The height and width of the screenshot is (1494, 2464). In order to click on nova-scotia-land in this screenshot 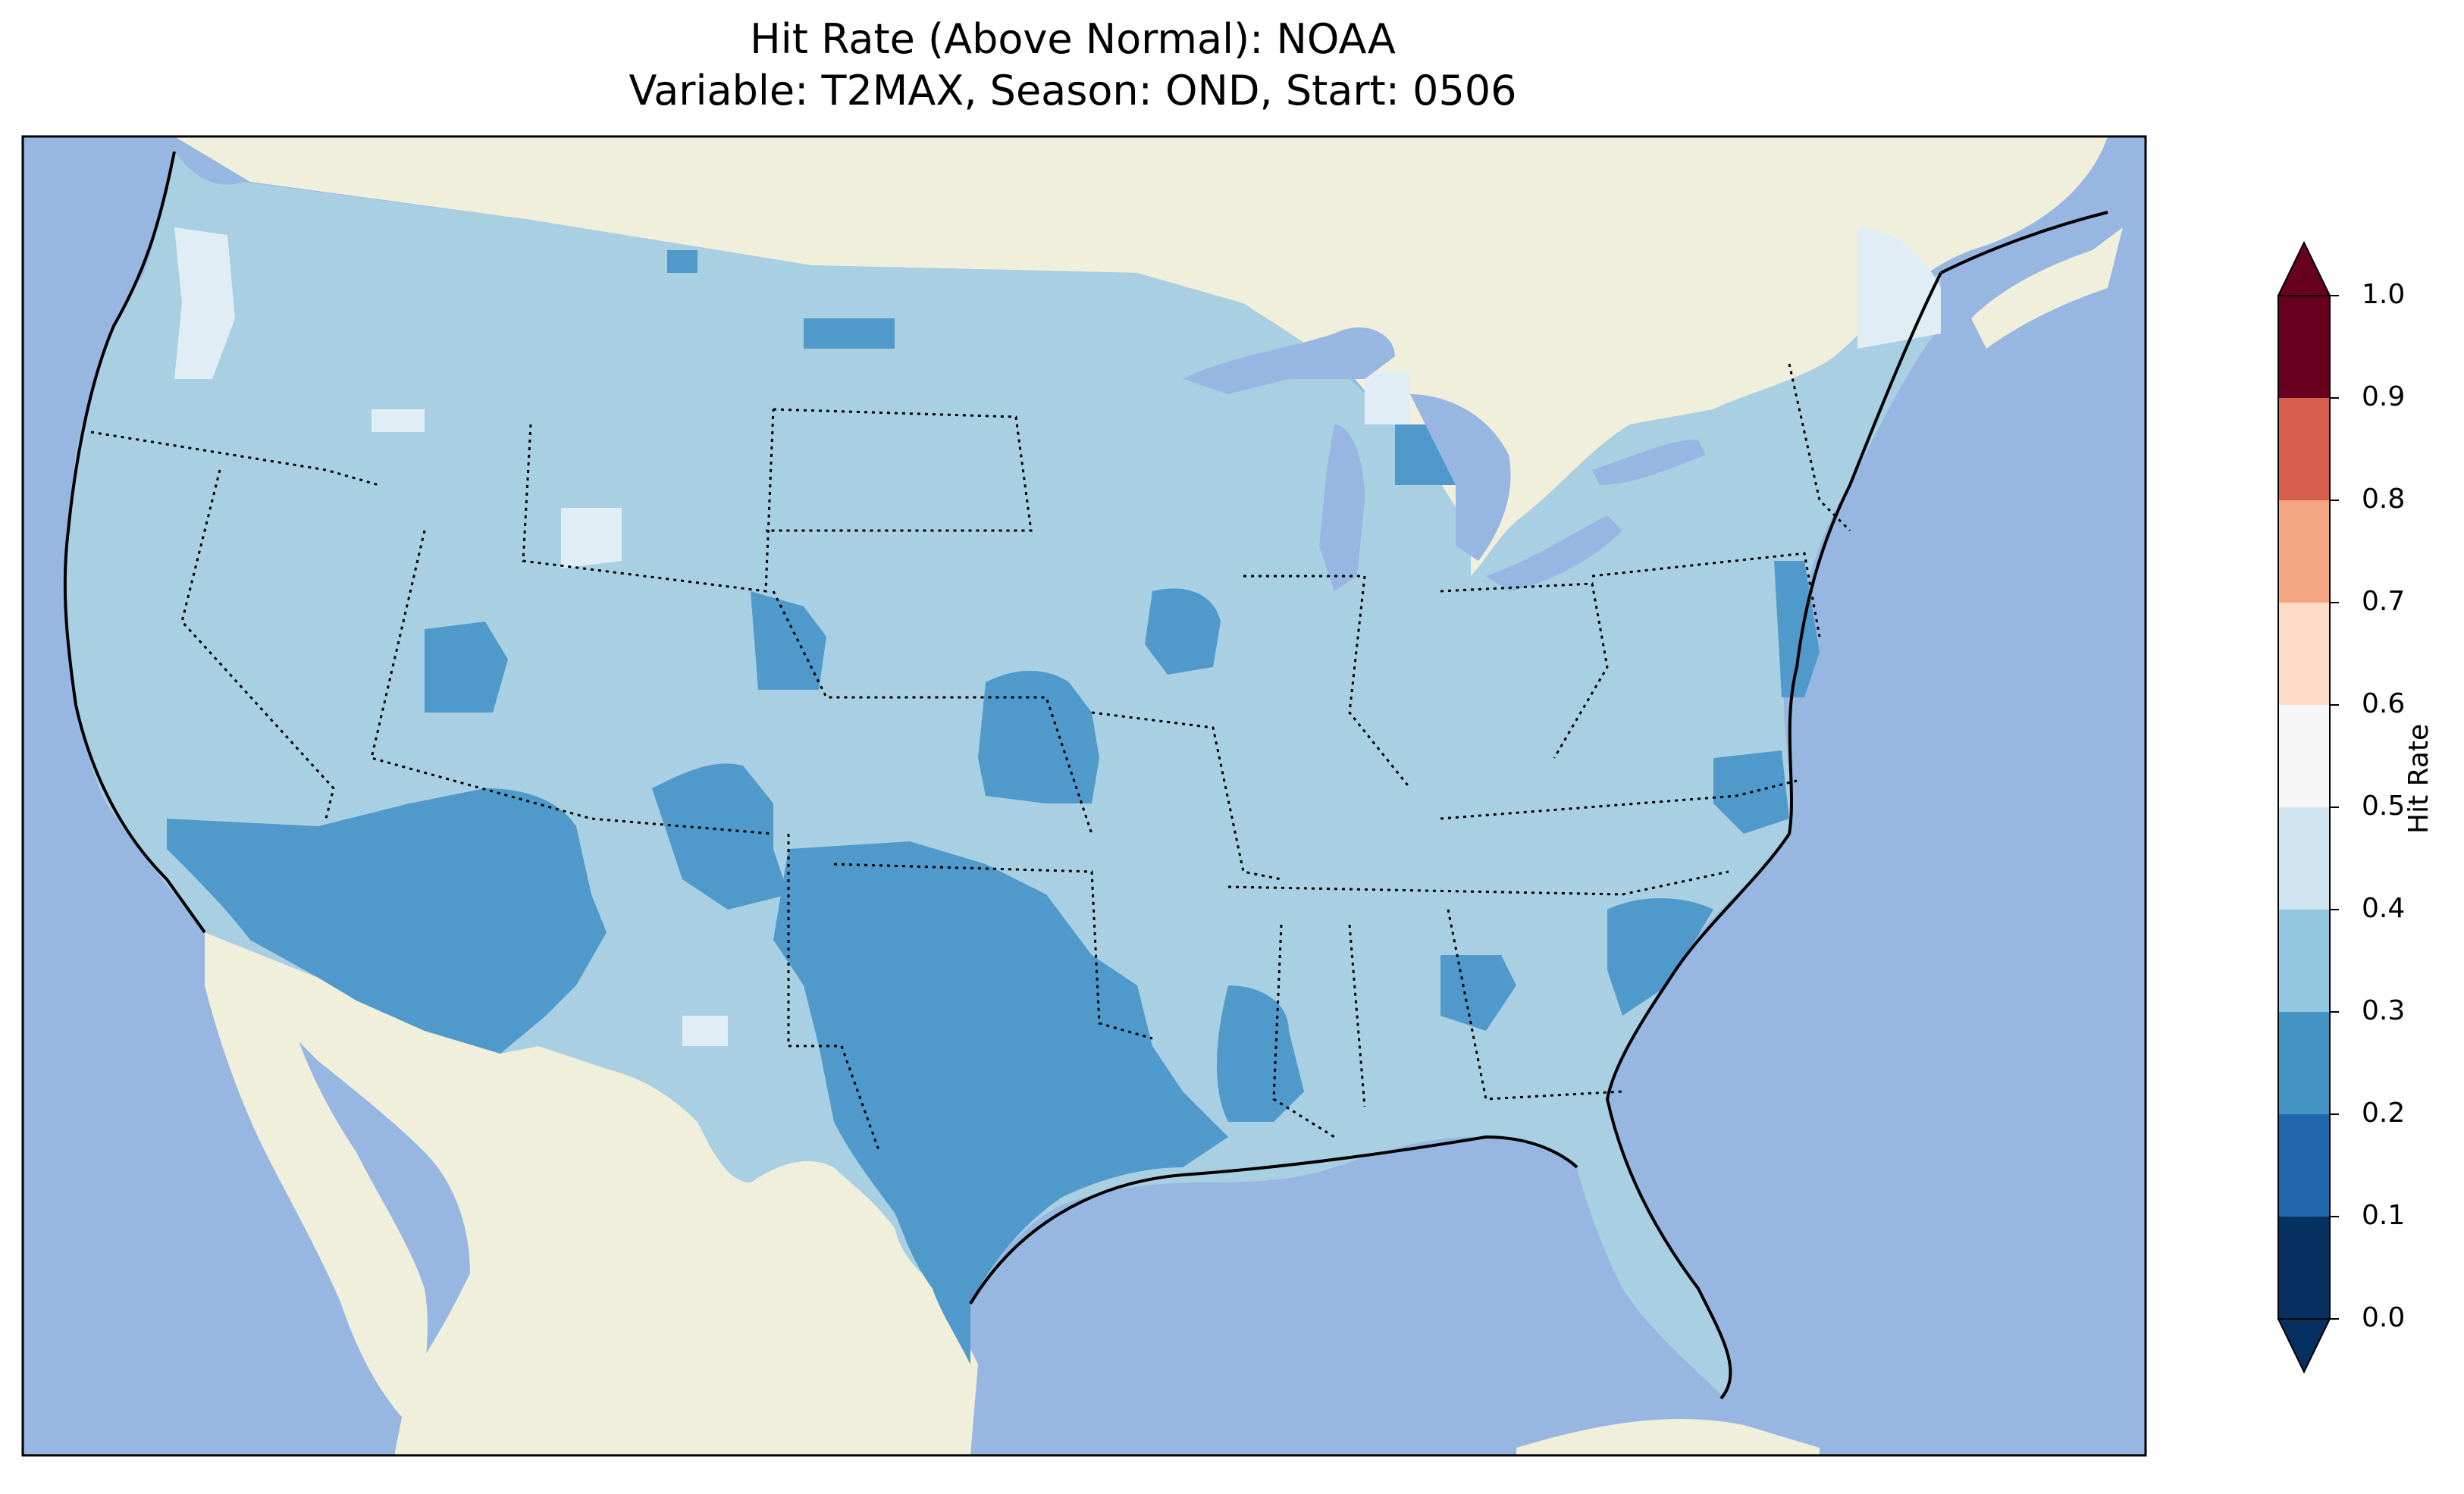, I will do `click(2047, 288)`.